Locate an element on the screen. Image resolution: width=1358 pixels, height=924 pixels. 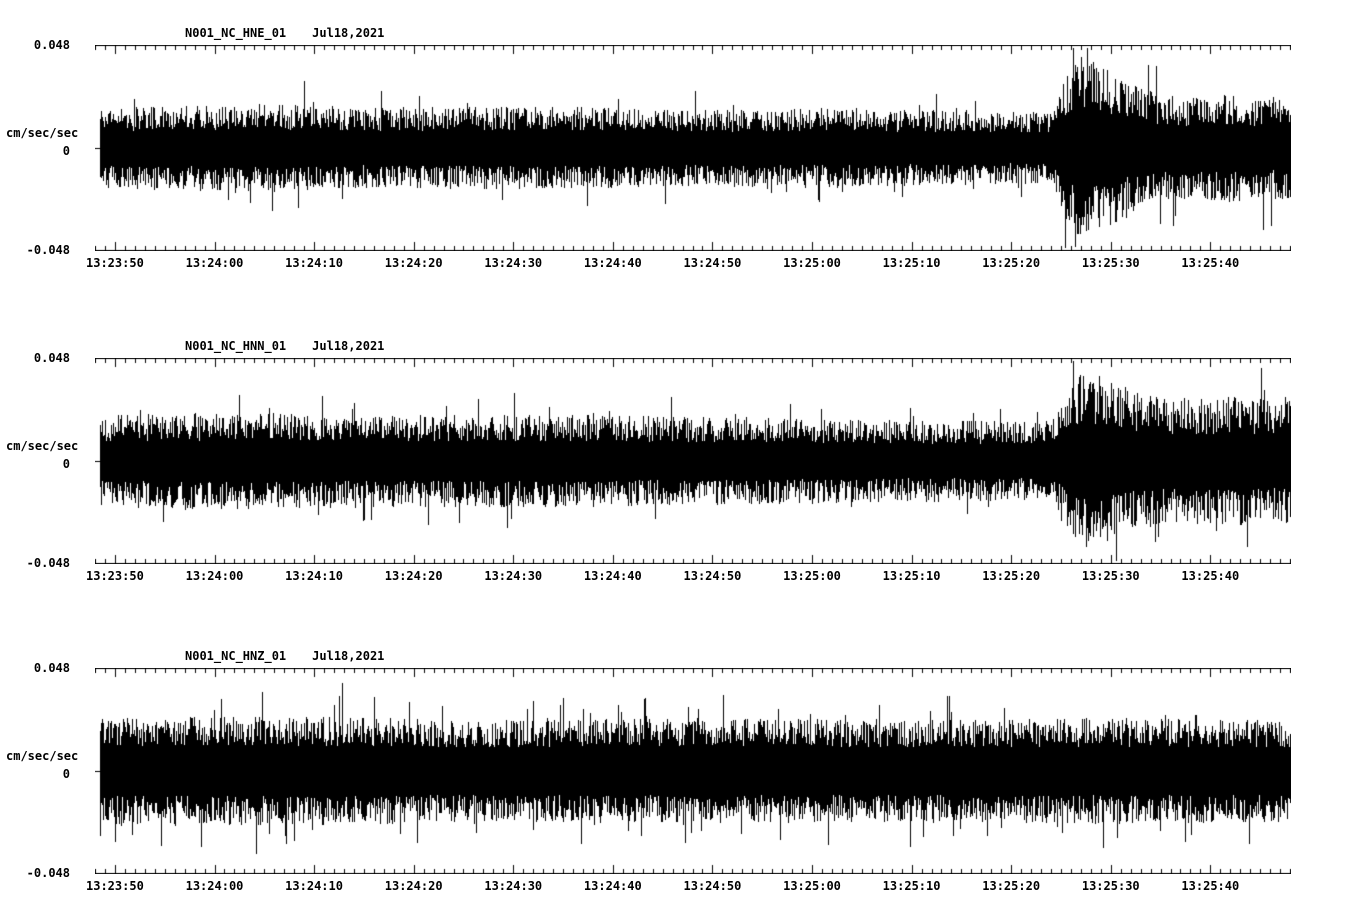
trace-id: N001_NC_HNN_01 is located at coordinates (236, 346).